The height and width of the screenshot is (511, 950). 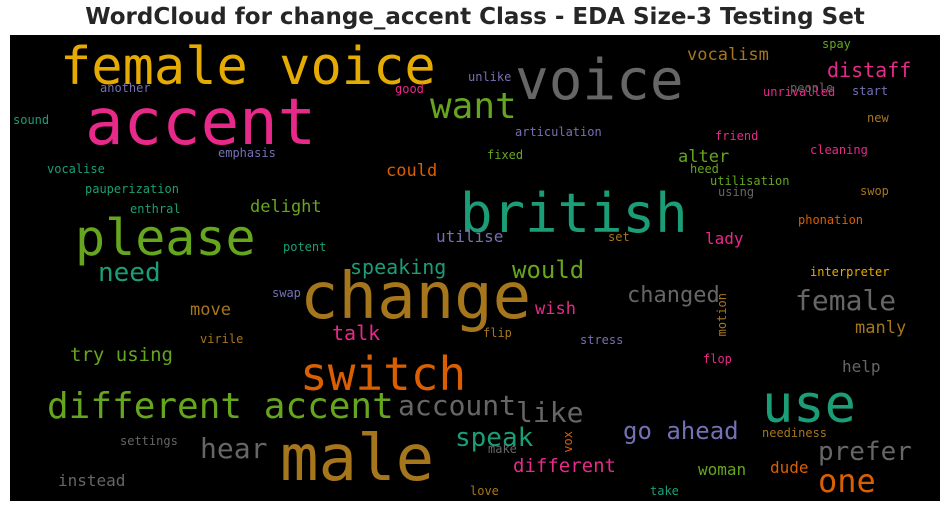 What do you see at coordinates (839, 150) in the screenshot?
I see `word-cleaning: cleaning` at bounding box center [839, 150].